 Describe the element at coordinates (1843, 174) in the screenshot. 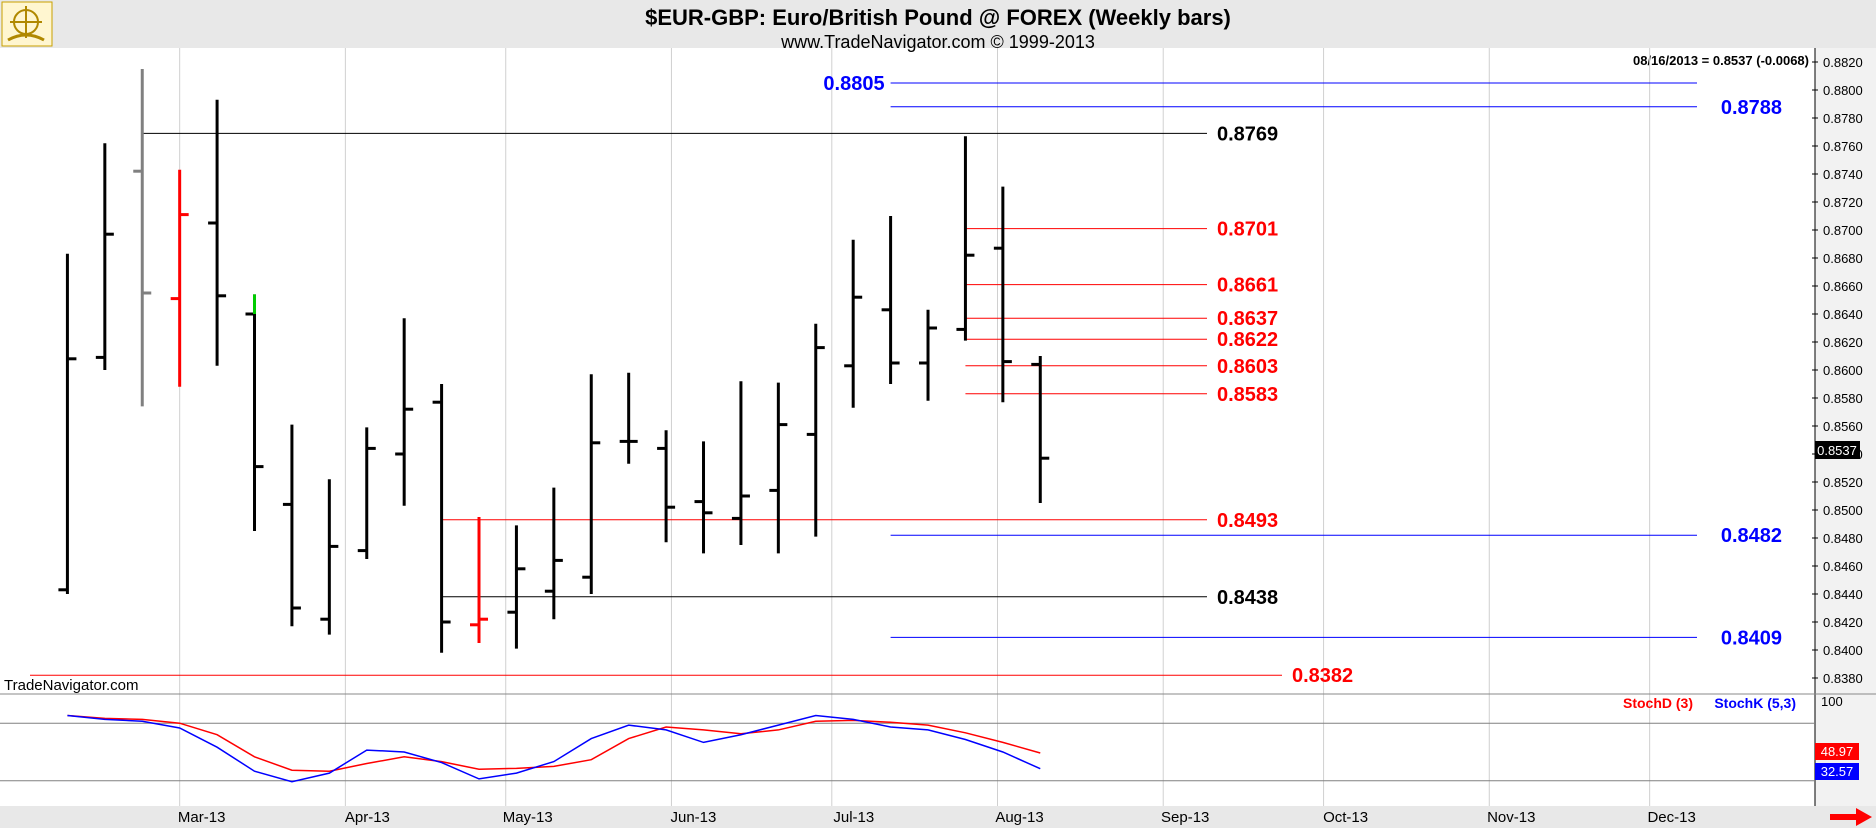

I see `price-tick-label: 0.8740` at that location.